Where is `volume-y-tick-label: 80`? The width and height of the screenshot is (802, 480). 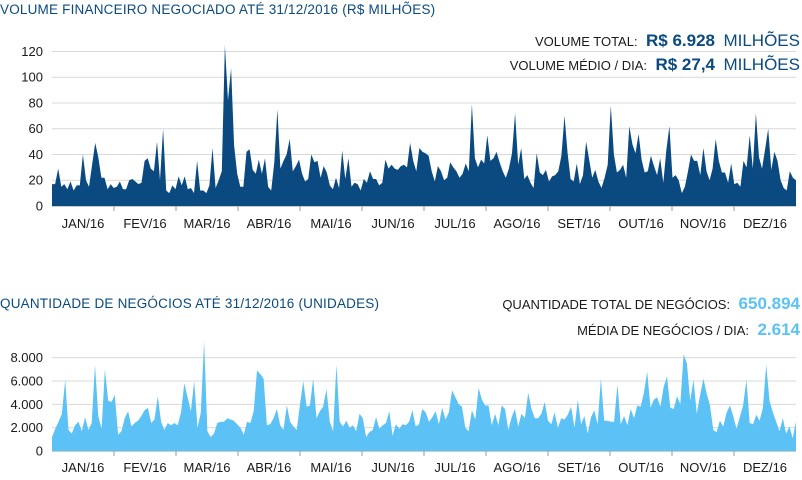
volume-y-tick-label: 80 is located at coordinates (36, 102).